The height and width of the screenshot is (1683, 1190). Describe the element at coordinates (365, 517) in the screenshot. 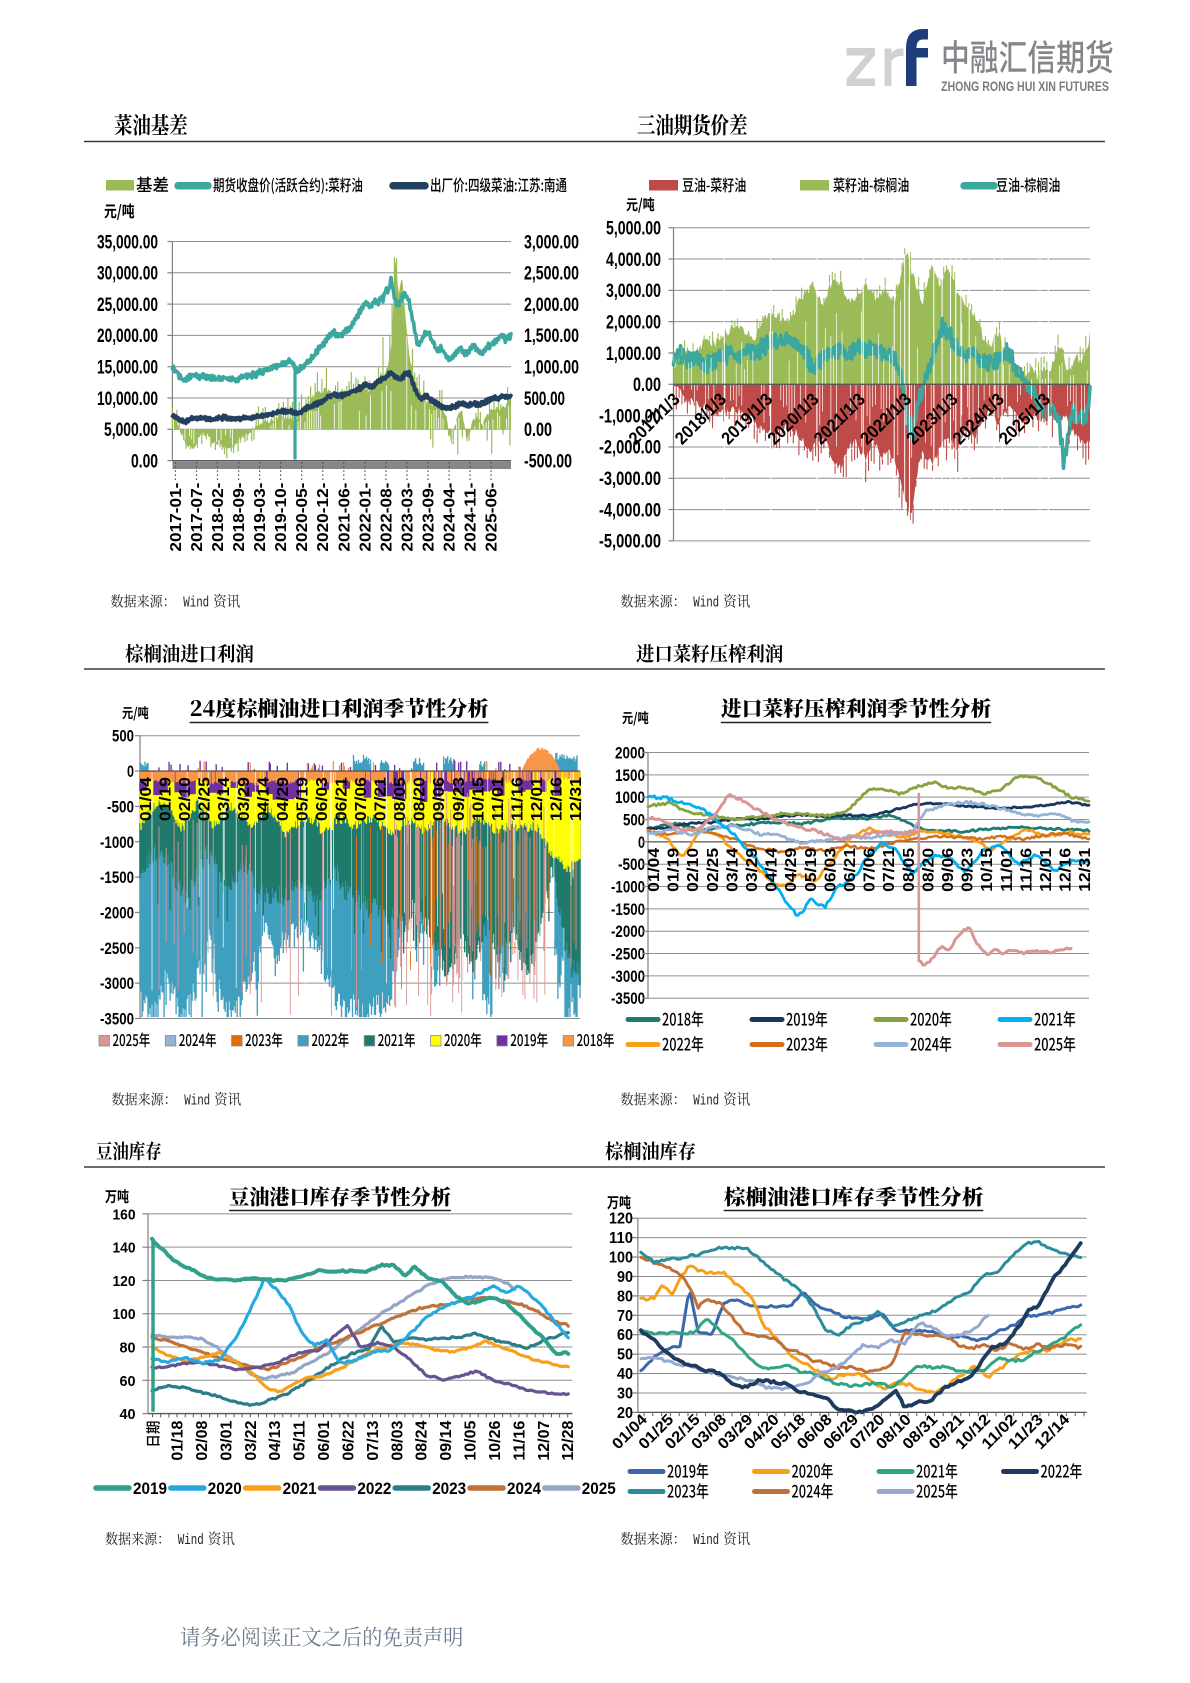

I see `svg-text: 2022-01-` at that location.